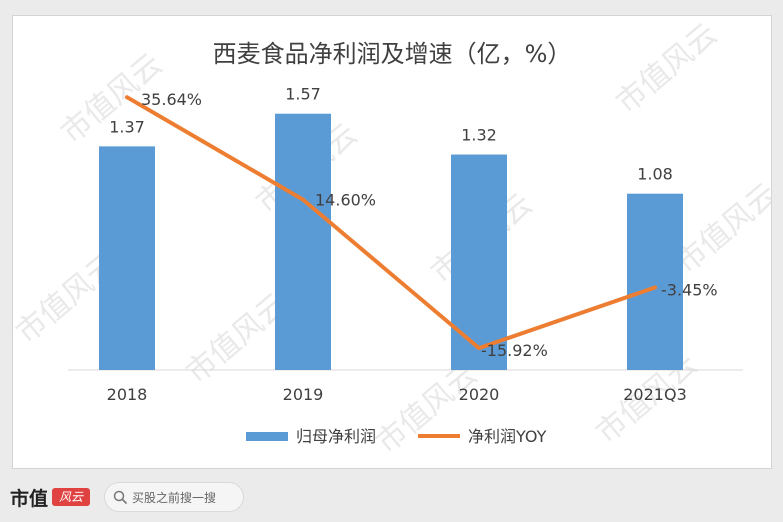  Describe the element at coordinates (303, 394) in the screenshot. I see `x-tick-label-2019: 2019` at that location.